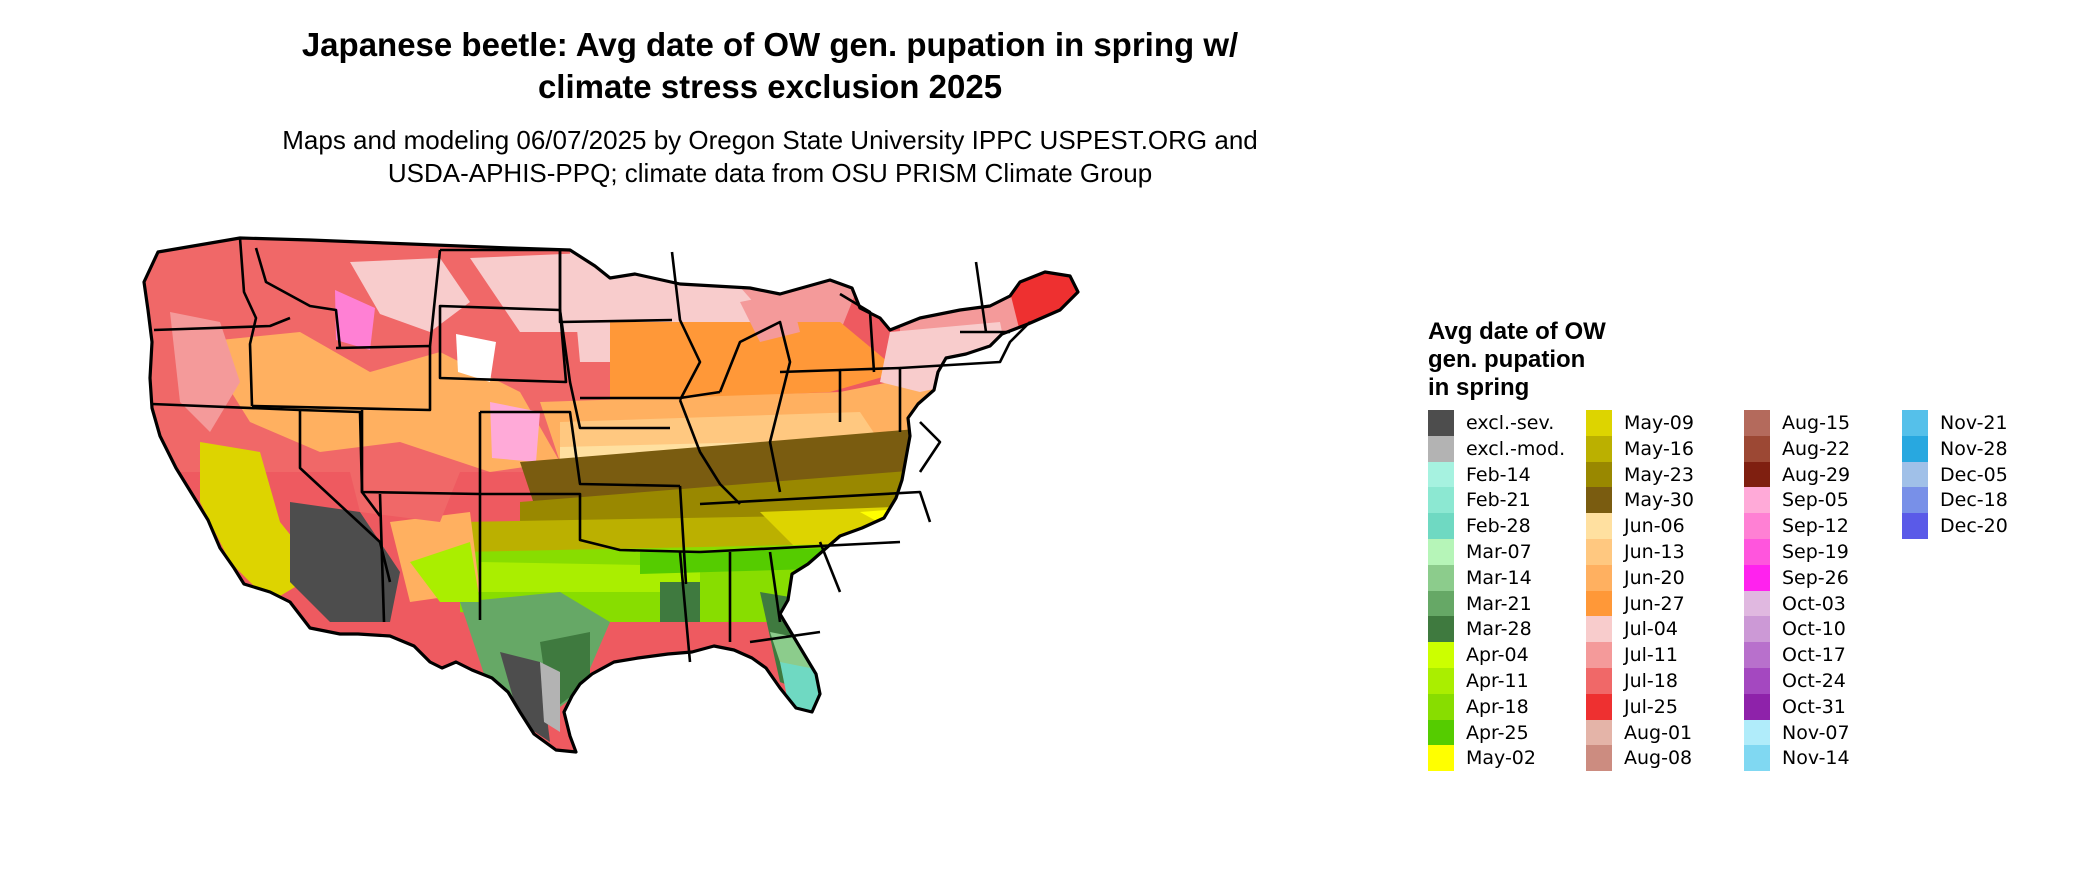 The image size is (2100, 892). What do you see at coordinates (298, 298) in the screenshot?
I see `boundary-id-mt` at bounding box center [298, 298].